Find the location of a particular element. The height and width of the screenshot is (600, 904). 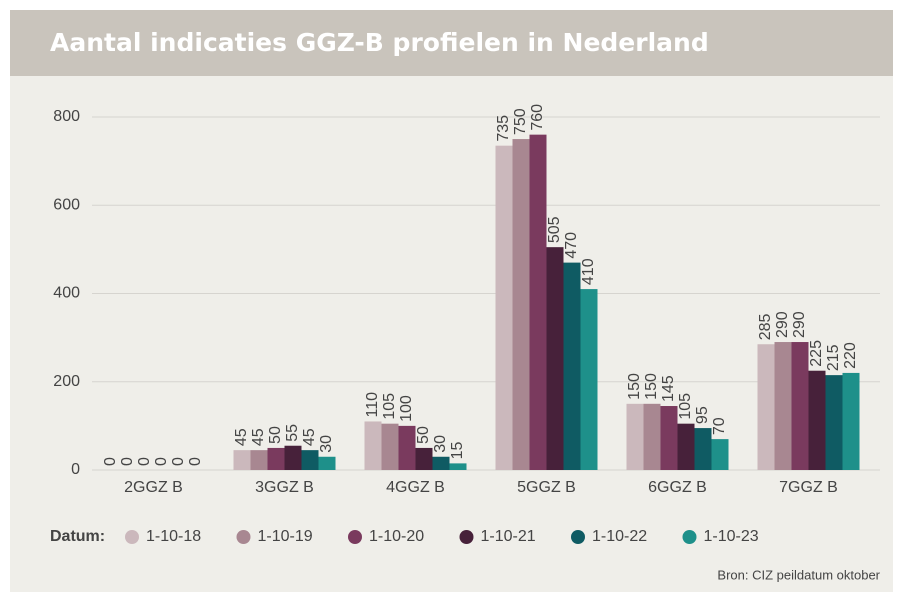

data-label: 95 is located at coordinates (702, 415).